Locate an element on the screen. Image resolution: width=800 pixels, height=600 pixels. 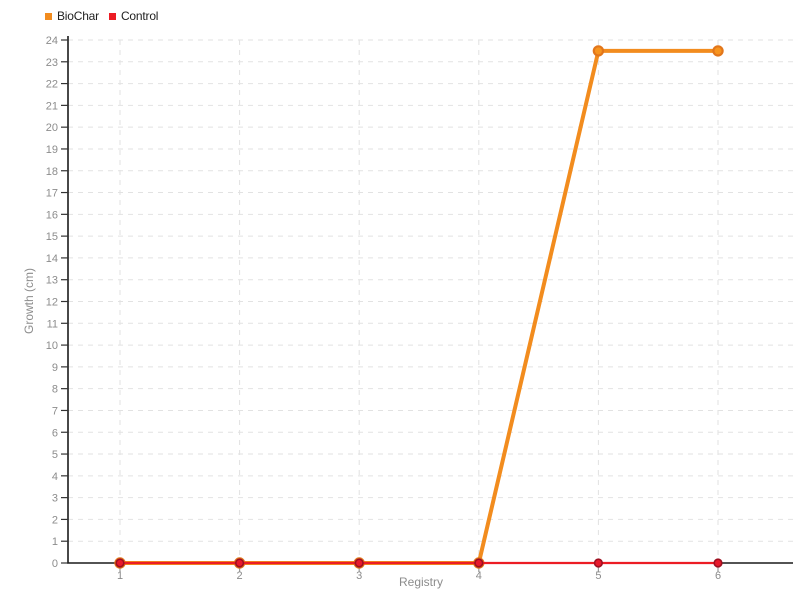
y-tick-label: 13 is located at coordinates (52, 281).